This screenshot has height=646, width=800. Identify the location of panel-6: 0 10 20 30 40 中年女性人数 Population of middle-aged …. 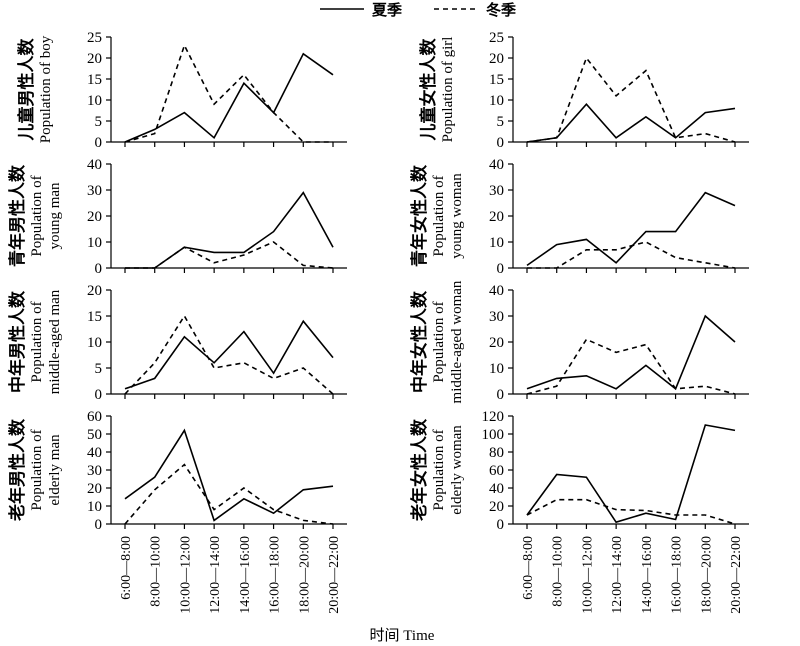
(579, 341).